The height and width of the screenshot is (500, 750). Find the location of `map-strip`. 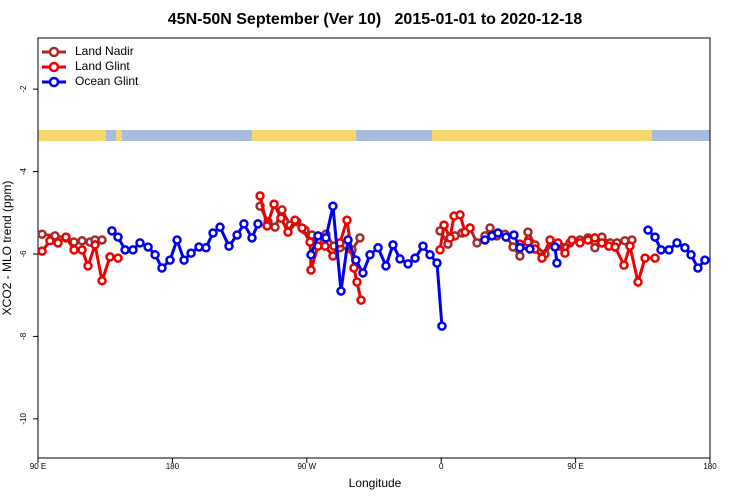

map-strip is located at coordinates (374, 135).